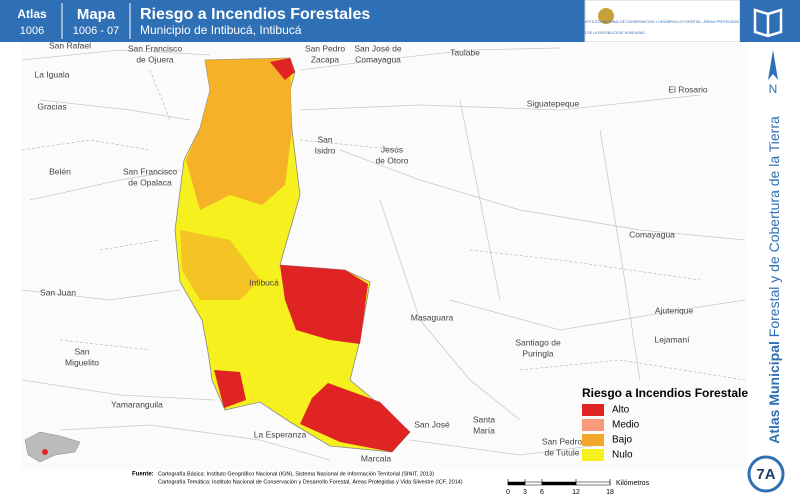  What do you see at coordinates (45, 452) in the screenshot?
I see `inset-locator` at bounding box center [45, 452].